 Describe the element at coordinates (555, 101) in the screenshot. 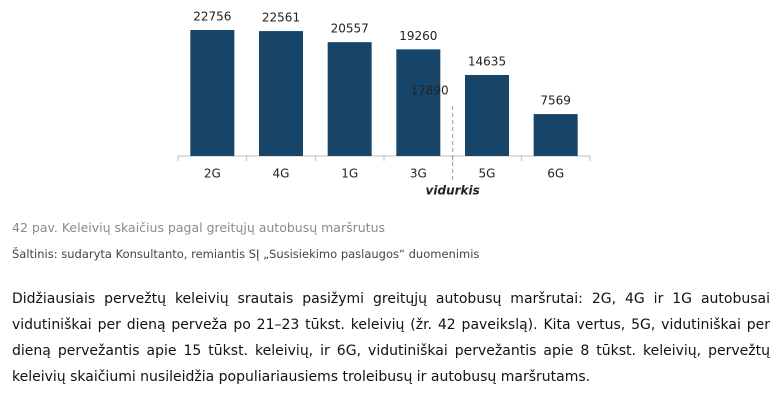

I see `value-label: 7569` at that location.